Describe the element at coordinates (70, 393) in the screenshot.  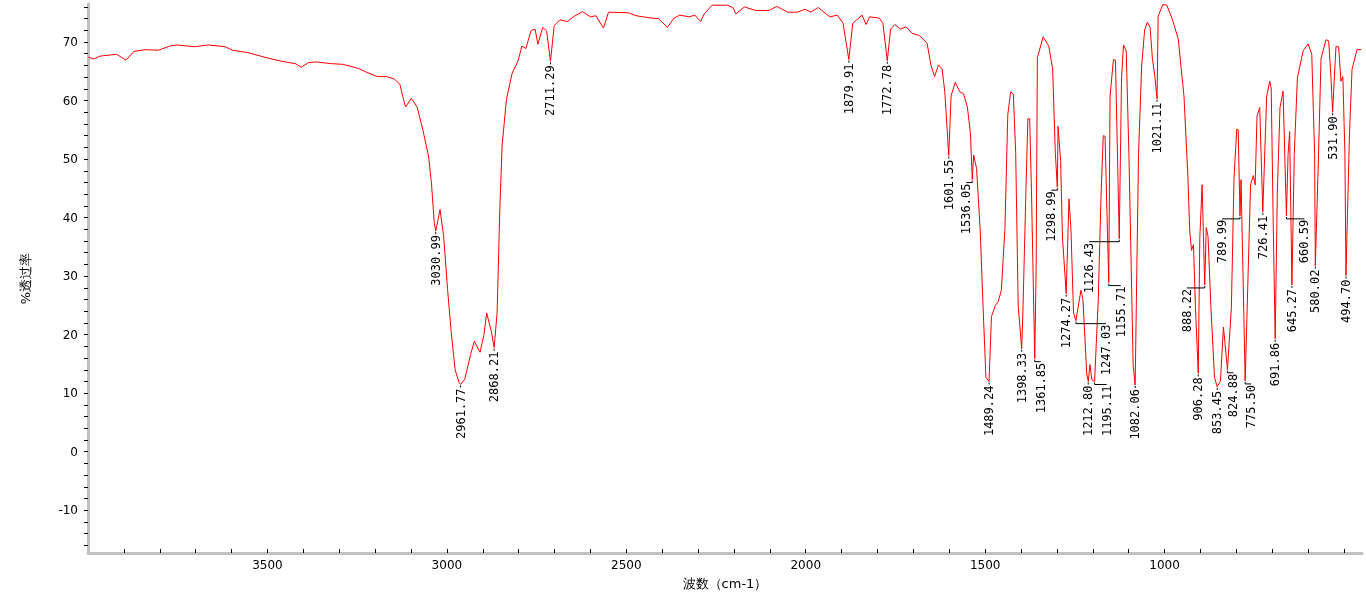
I see `y-tick-label: 10` at that location.